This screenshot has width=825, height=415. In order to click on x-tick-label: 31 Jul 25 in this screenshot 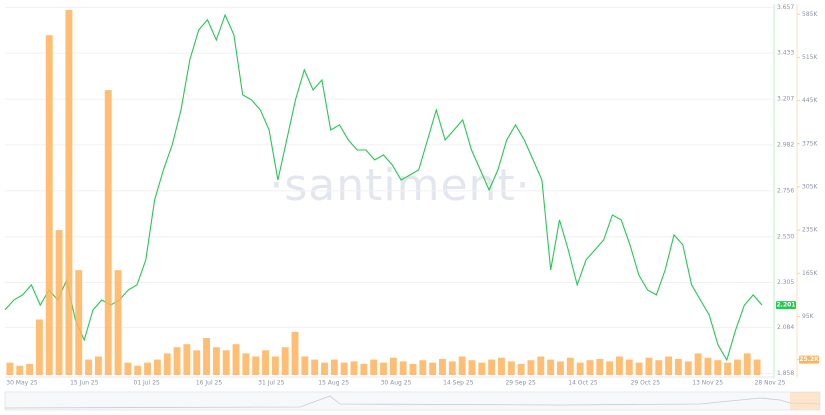, I will do `click(271, 383)`.